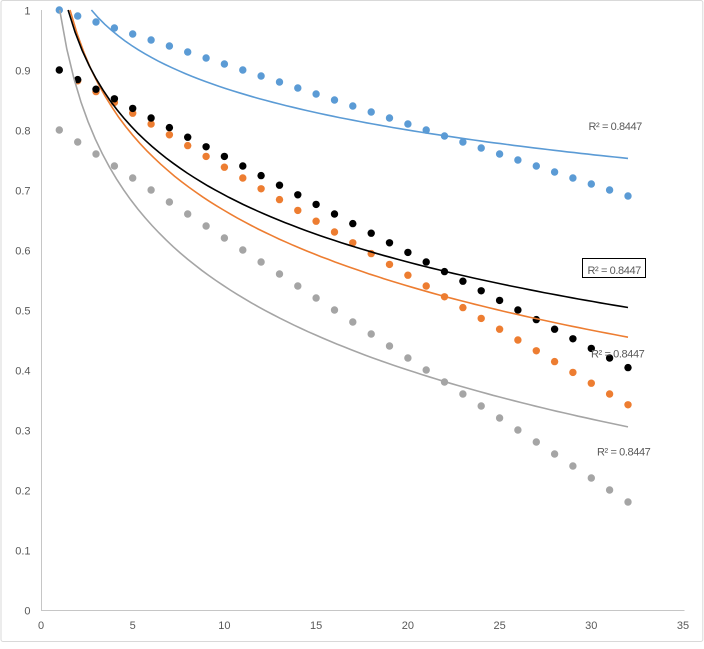 The width and height of the screenshot is (704, 649). What do you see at coordinates (22, 191) in the screenshot?
I see `svg-text: 0.7` at bounding box center [22, 191].